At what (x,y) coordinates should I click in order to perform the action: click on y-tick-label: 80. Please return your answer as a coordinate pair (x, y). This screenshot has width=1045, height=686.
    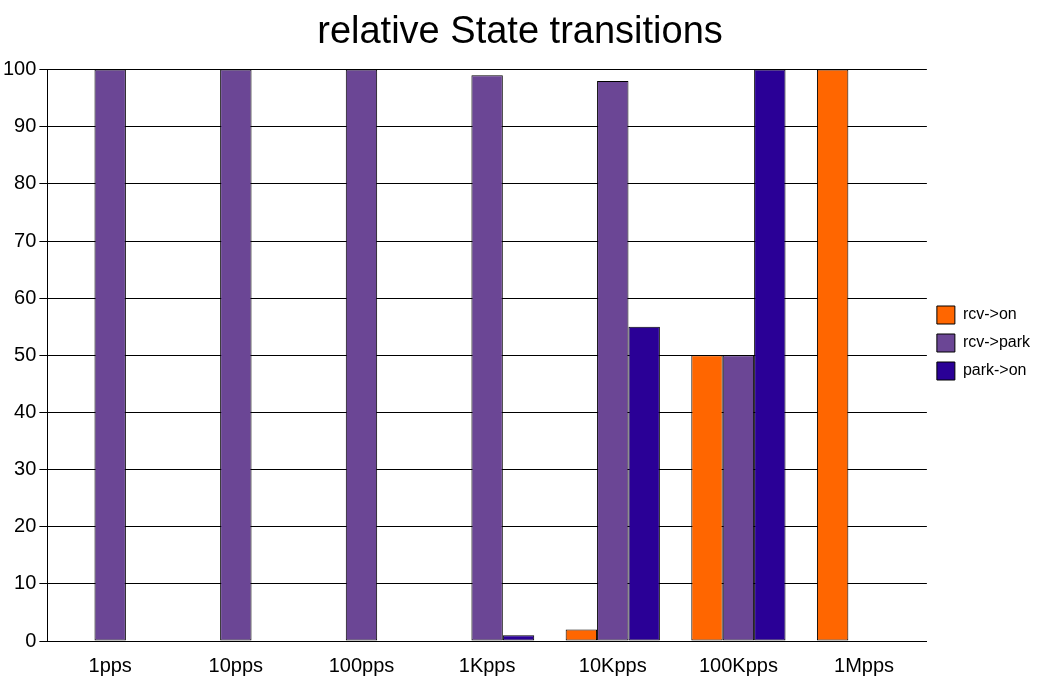
    Looking at the image, I should click on (25, 182).